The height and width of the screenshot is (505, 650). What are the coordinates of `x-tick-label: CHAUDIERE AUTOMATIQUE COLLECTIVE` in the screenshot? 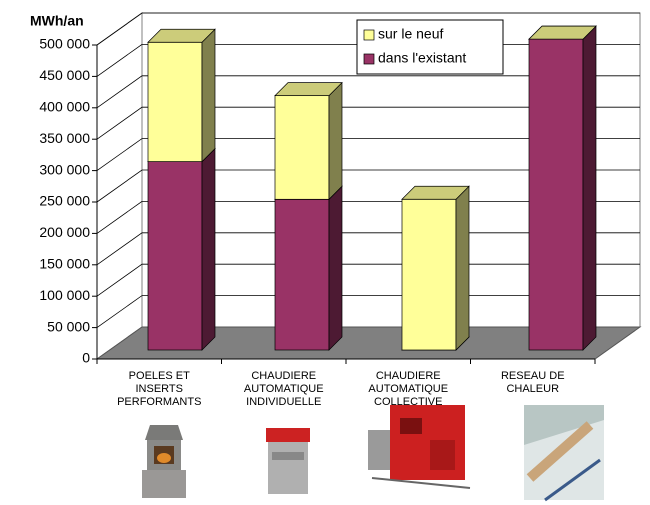 It's located at (408, 389).